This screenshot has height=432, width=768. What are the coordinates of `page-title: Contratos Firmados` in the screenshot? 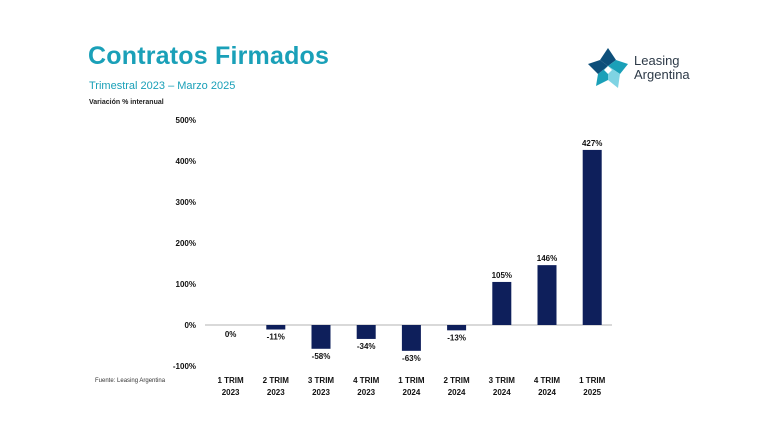 It's located at (209, 56).